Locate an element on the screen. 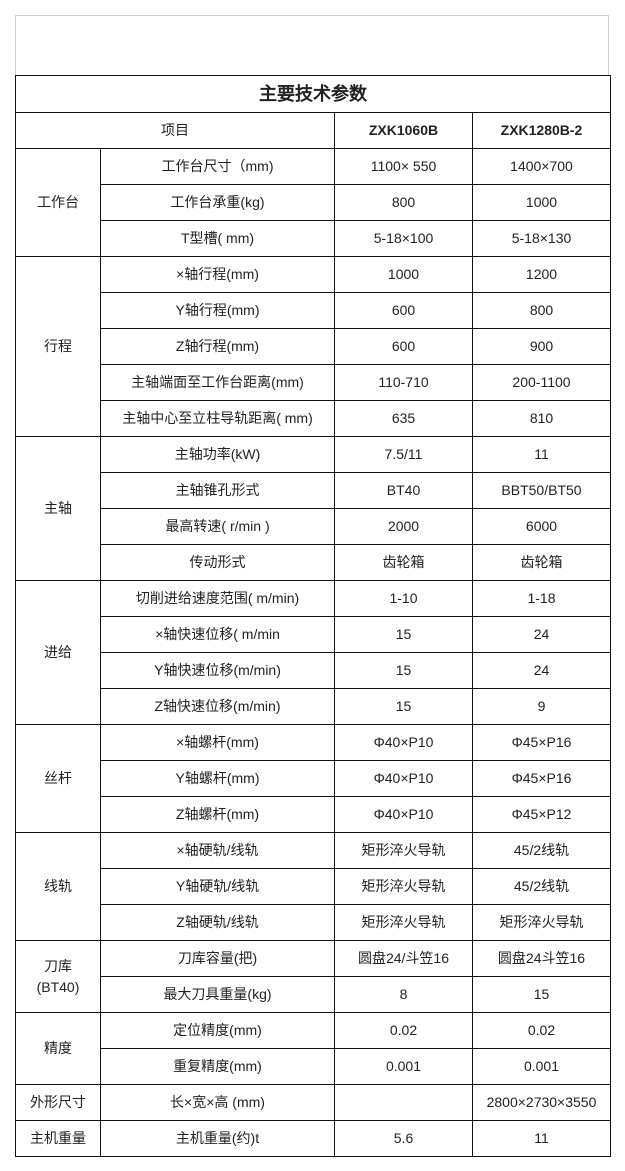 Image resolution: width=625 pixels, height=1171 pixels. param-name: T型槽( mm) is located at coordinates (217, 238).